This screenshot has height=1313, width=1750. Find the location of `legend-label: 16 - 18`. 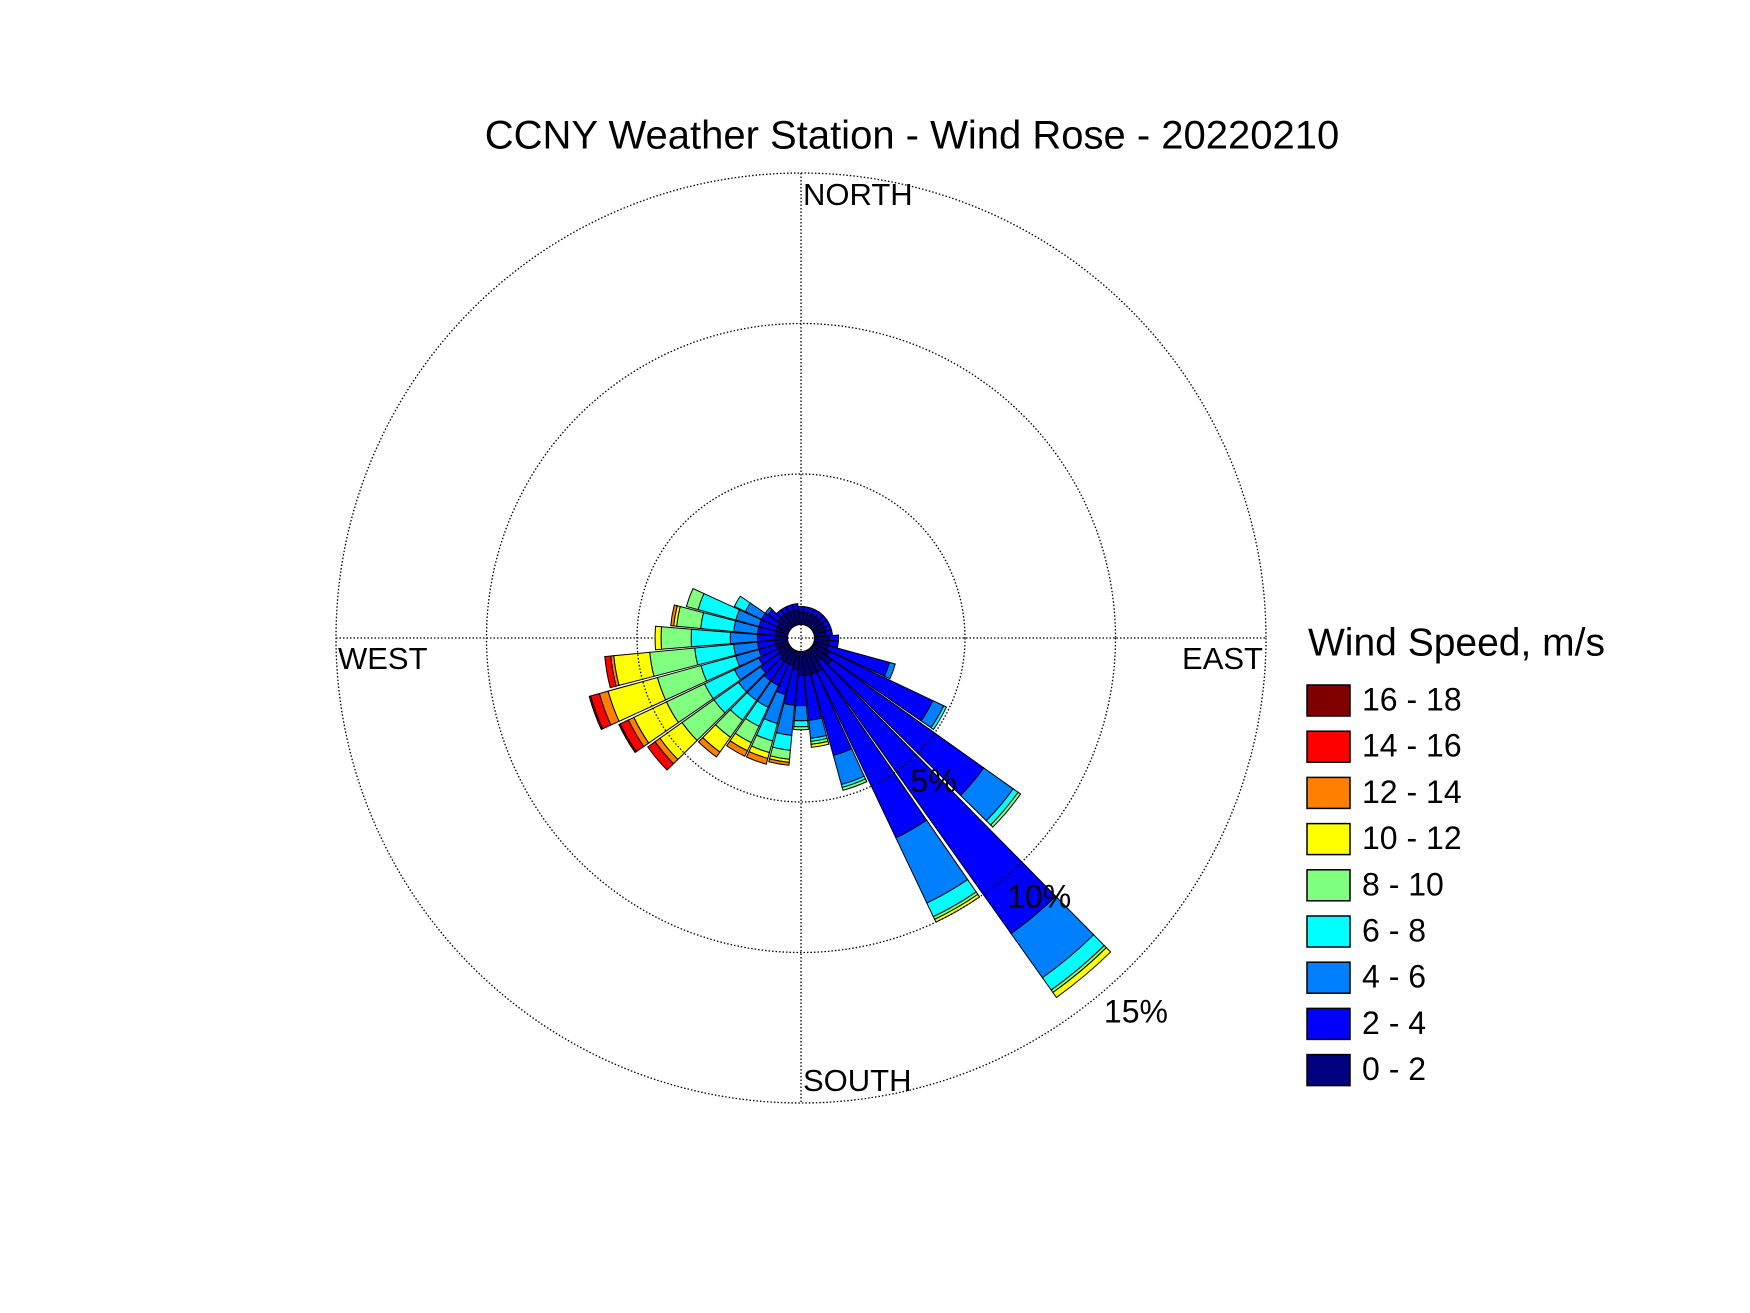

legend-label: 16 - 18 is located at coordinates (1412, 699).